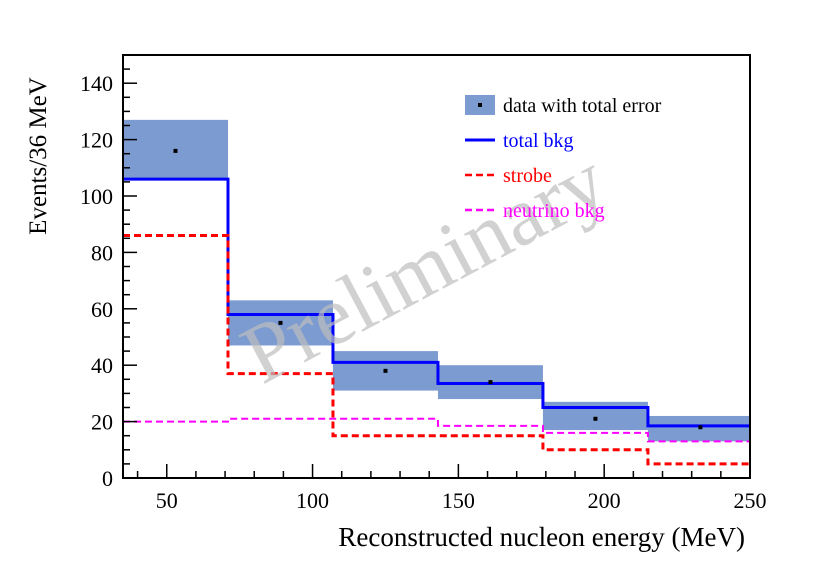 This screenshot has height=564, width=831. What do you see at coordinates (102, 309) in the screenshot?
I see `y-tick-label: 60` at bounding box center [102, 309].